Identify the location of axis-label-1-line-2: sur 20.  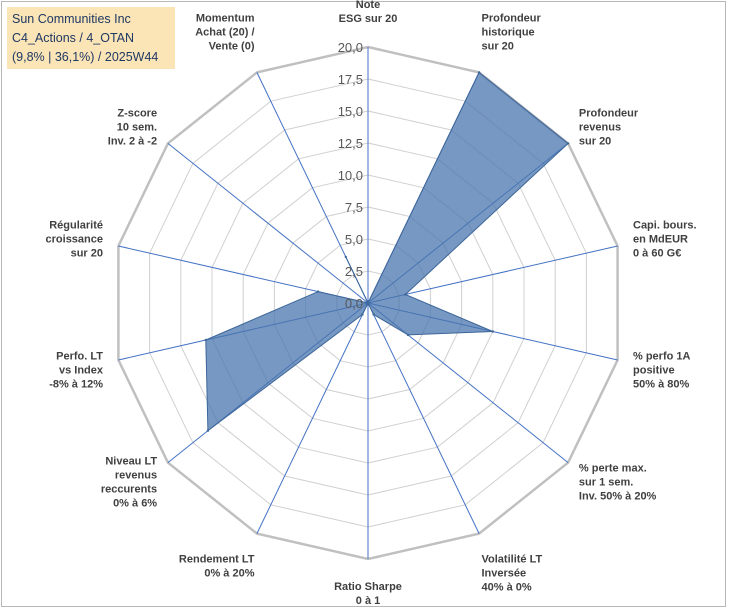
(498, 47).